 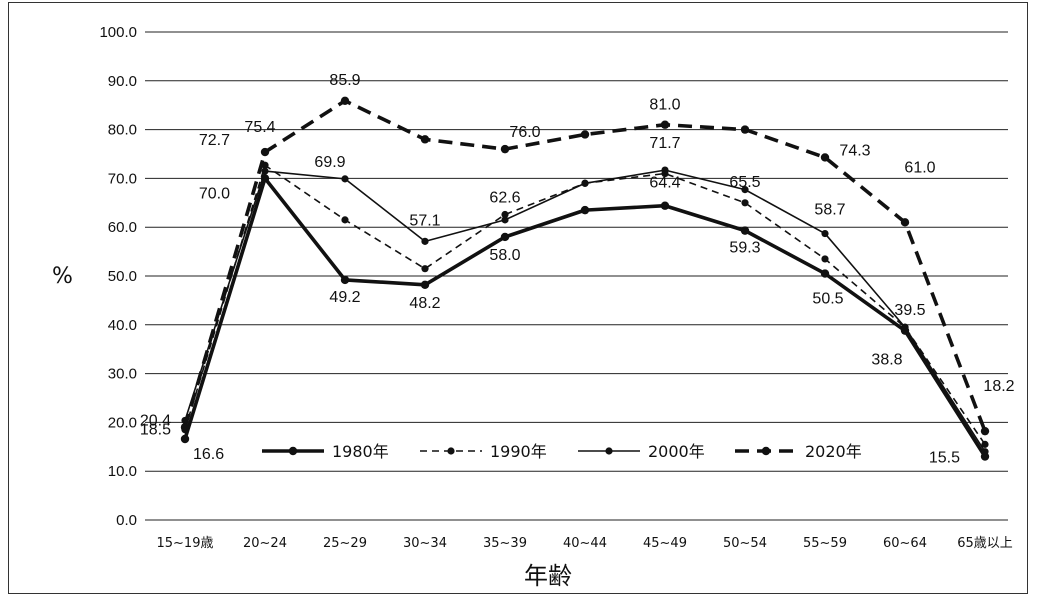 What do you see at coordinates (122, 130) in the screenshot?
I see `y-tick-label: 80.0` at bounding box center [122, 130].